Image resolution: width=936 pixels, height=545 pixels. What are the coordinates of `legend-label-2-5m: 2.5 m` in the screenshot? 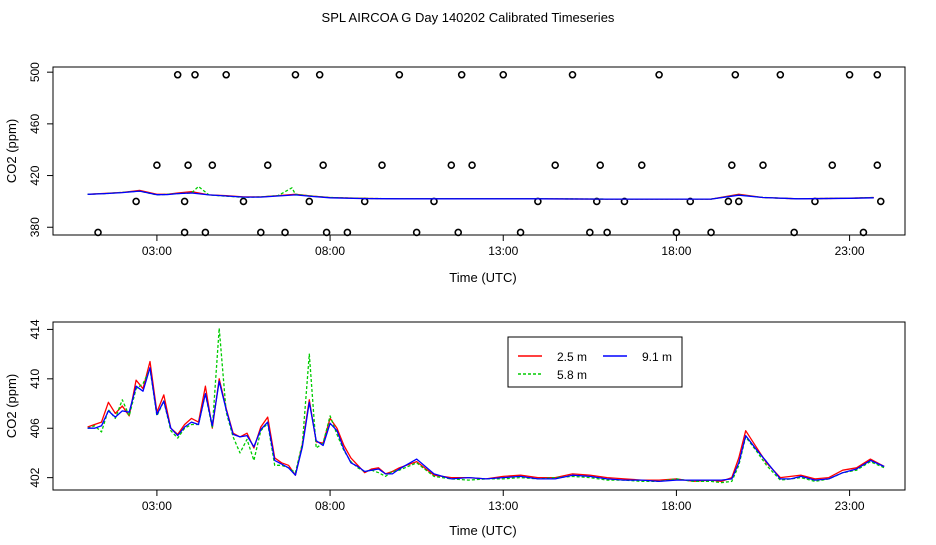 It's located at (572, 357).